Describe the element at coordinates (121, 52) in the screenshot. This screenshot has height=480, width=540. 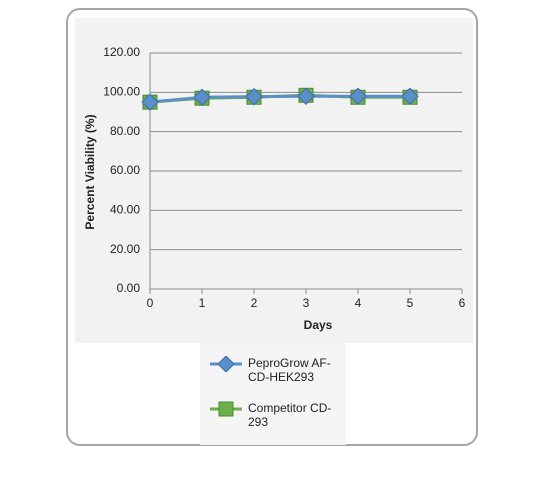
I see `y-tick-label: 120.00` at that location.